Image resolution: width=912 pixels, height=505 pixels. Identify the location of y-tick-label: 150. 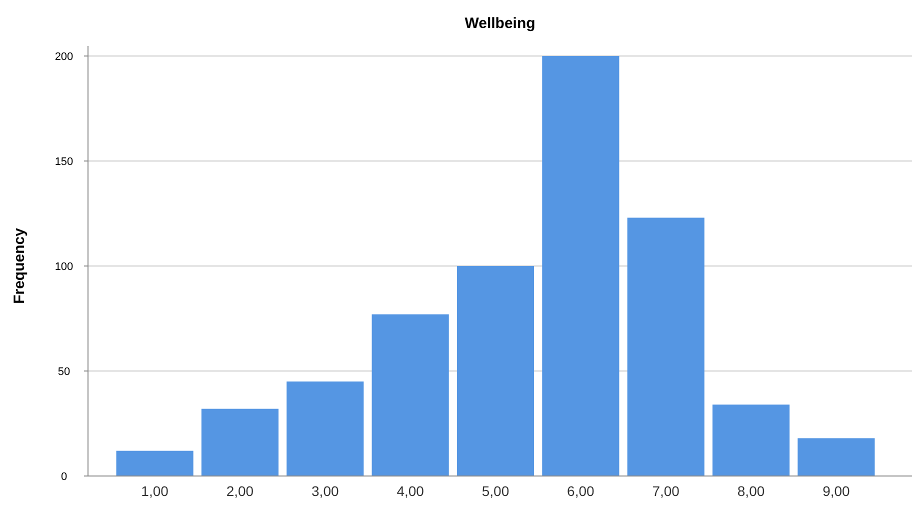
(64, 162).